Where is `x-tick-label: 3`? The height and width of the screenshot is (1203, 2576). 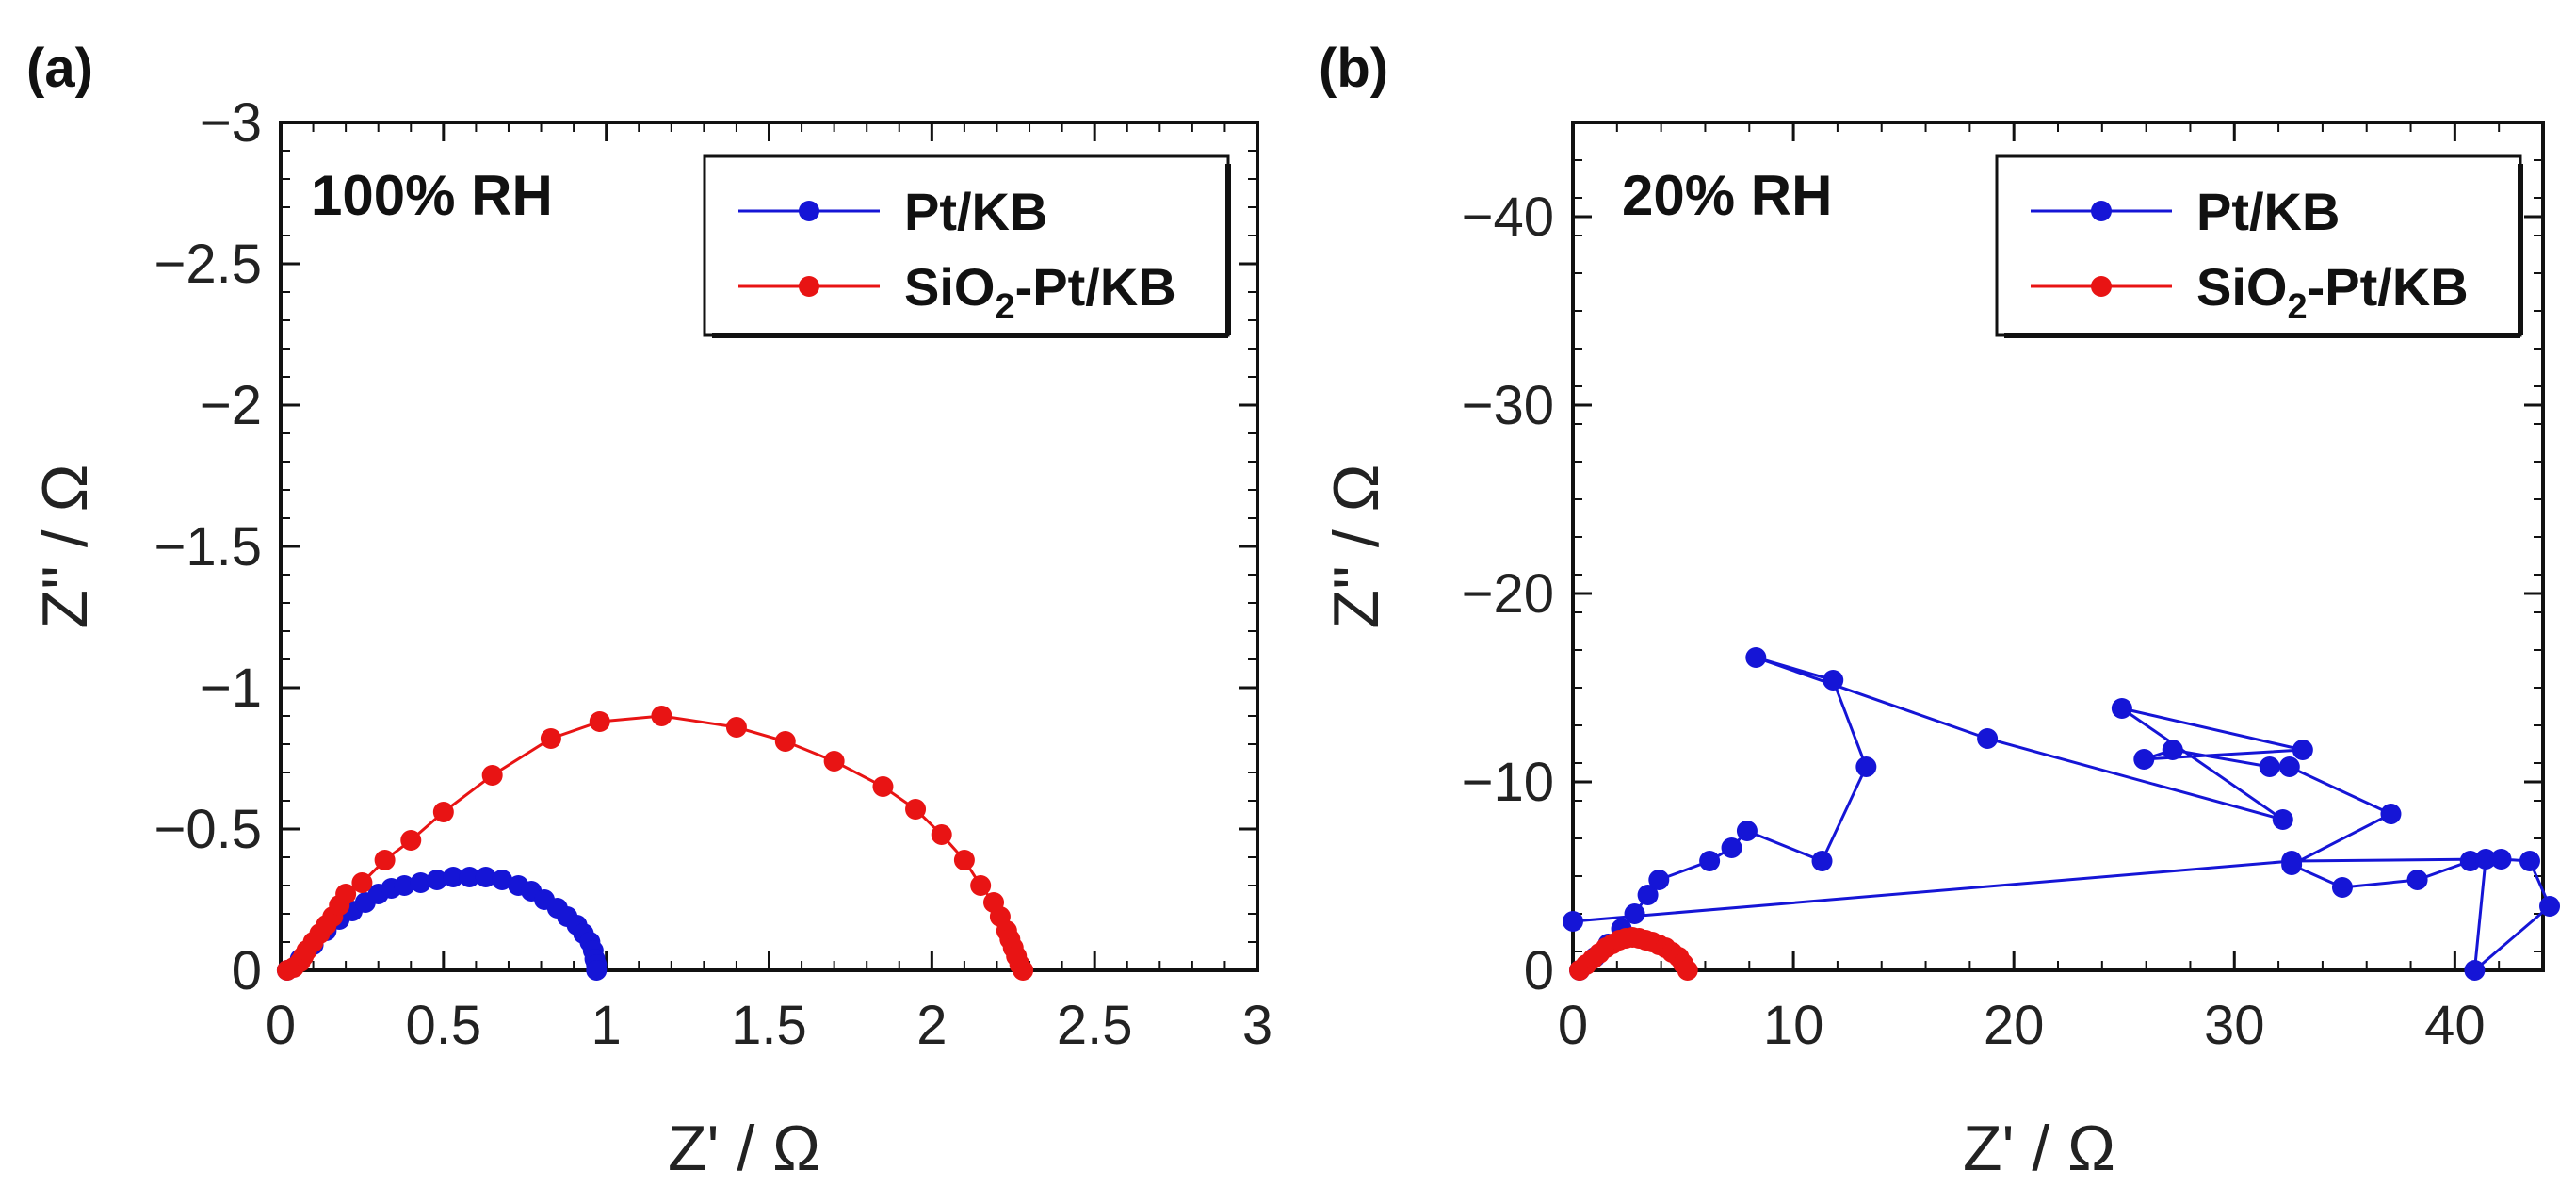
x-tick-label: 3 is located at coordinates (1257, 1025).